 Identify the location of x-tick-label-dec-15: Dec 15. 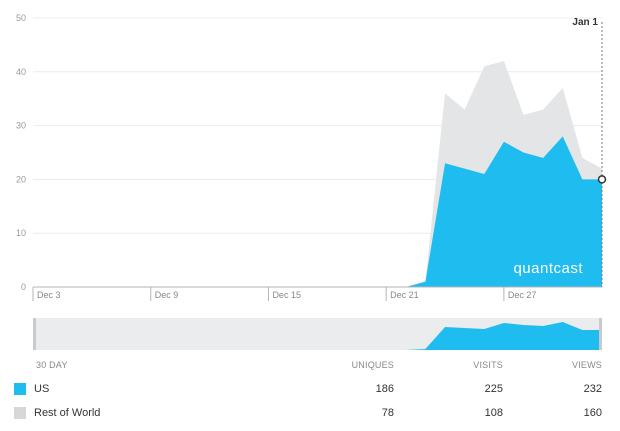
(286, 295).